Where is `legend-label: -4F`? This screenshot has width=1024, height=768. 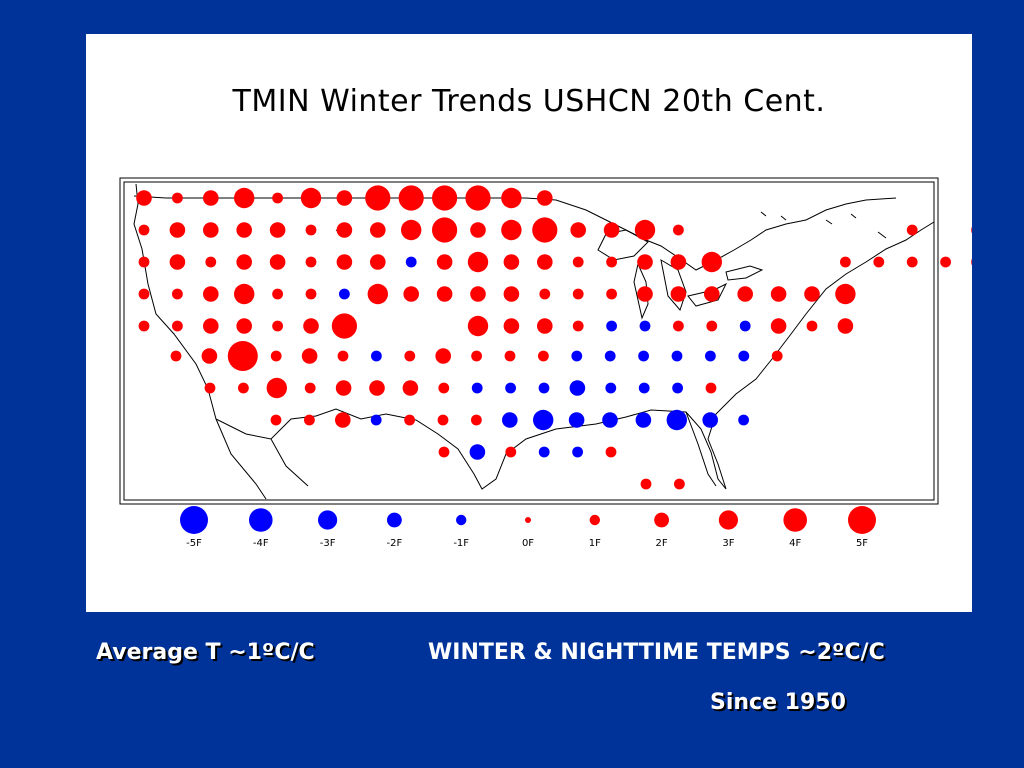
legend-label: -4F is located at coordinates (261, 543).